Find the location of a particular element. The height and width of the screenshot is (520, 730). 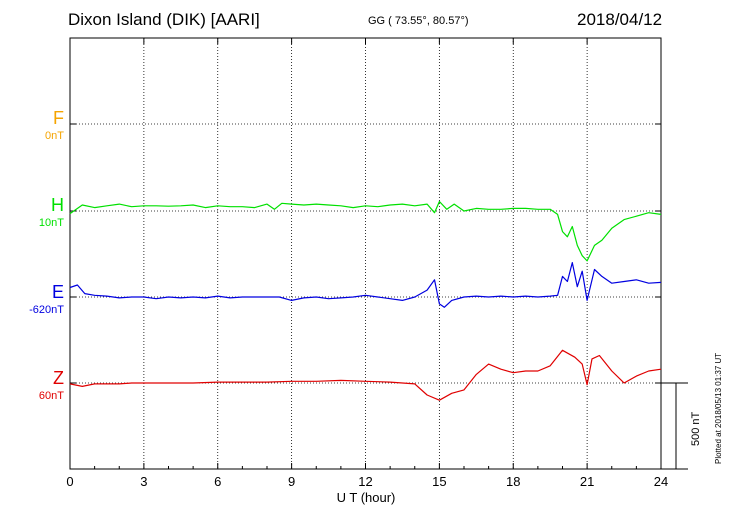

plot-date: 2018/04/12 is located at coordinates (620, 19).